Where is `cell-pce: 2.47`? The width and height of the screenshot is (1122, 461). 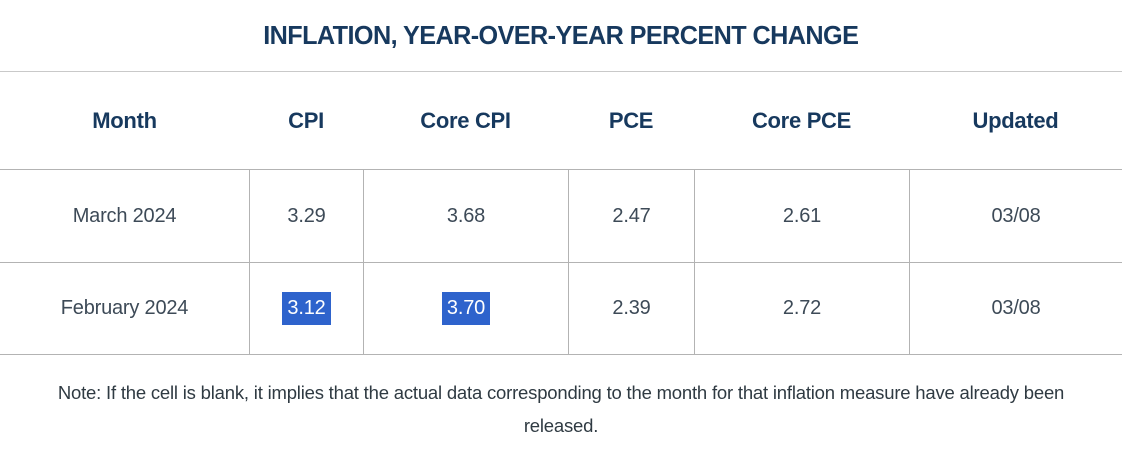 cell-pce: 2.47 is located at coordinates (631, 216).